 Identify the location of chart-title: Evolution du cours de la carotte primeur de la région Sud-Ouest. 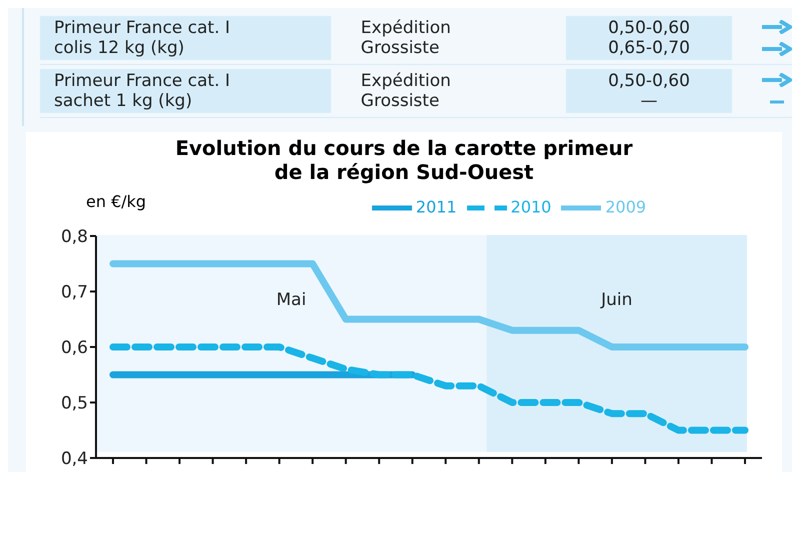
(404, 159).